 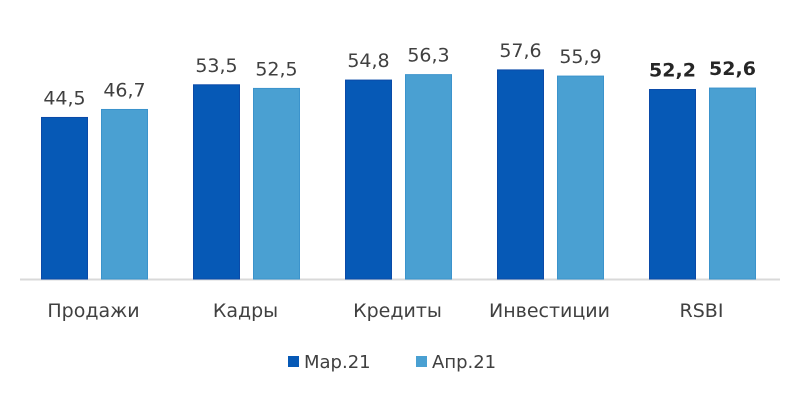 I want to click on category-label: RSBI, so click(x=702, y=311).